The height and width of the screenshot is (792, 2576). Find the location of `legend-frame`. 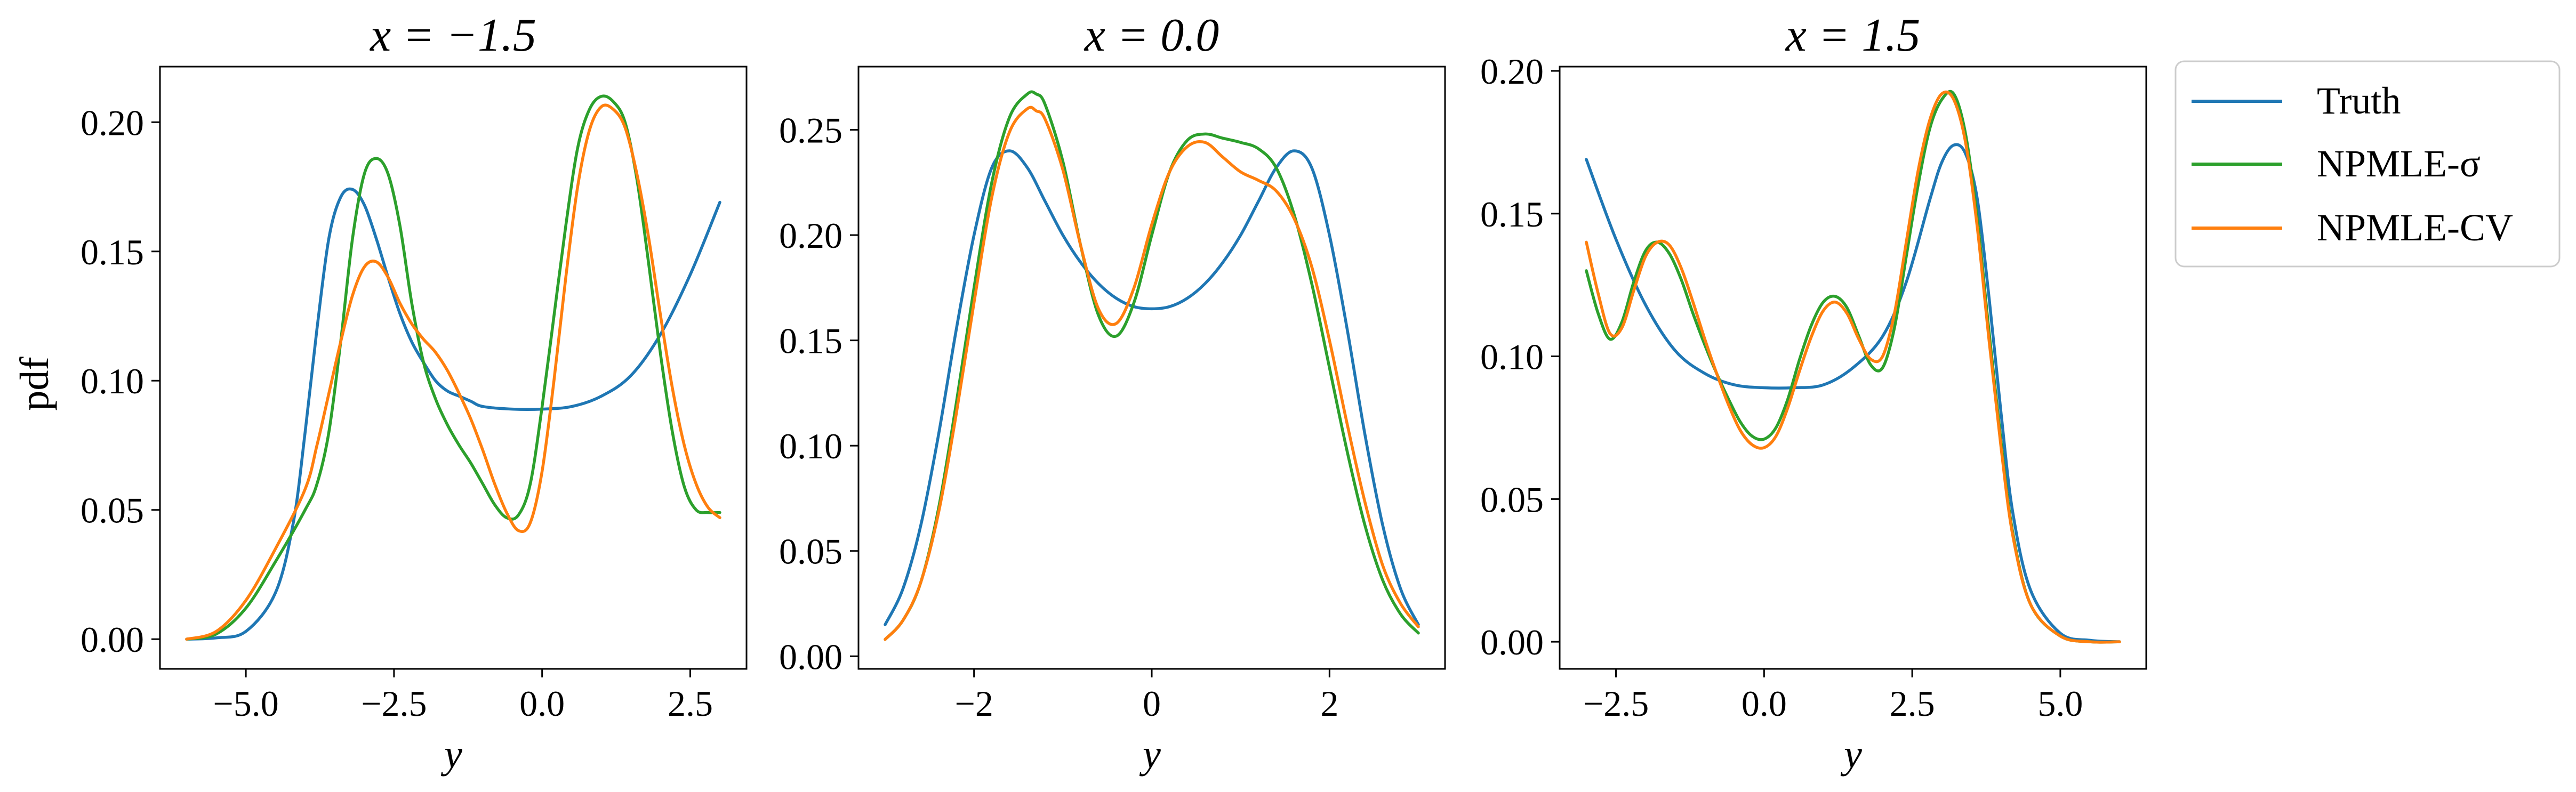

legend-frame is located at coordinates (2368, 164).